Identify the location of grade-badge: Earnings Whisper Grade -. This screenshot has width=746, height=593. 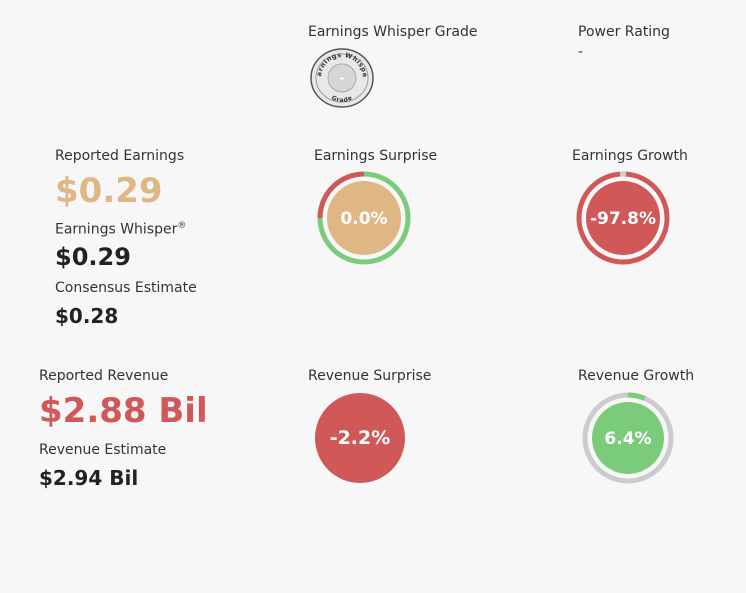
(342, 78).